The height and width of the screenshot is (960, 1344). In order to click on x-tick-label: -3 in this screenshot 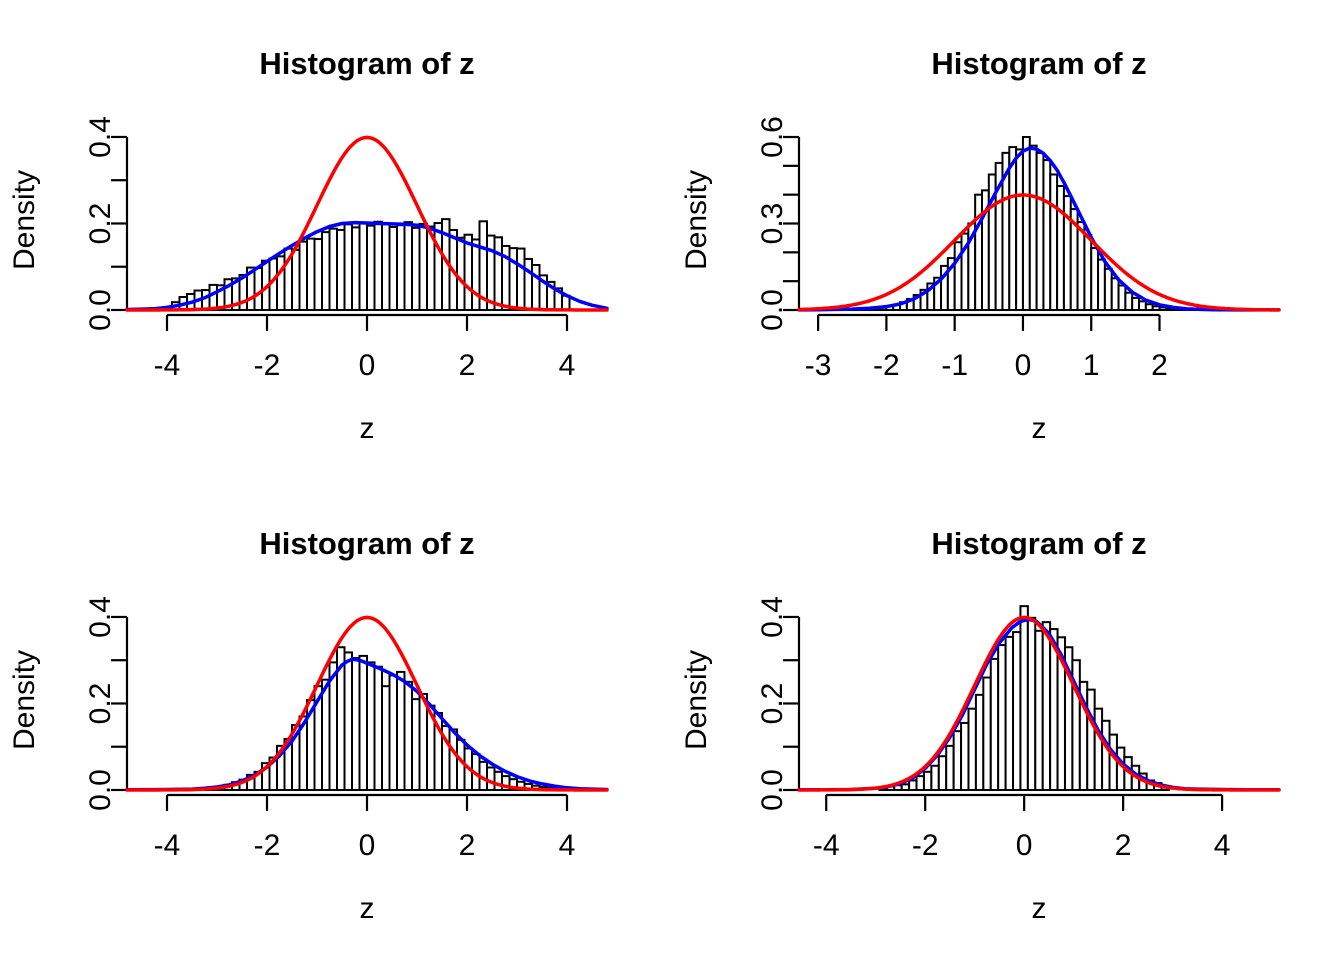, I will do `click(818, 365)`.